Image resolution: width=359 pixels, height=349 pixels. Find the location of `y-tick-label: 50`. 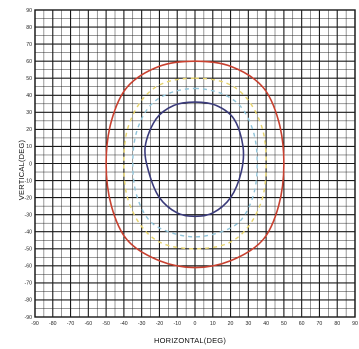

y-tick-label: 50 is located at coordinates (29, 79).